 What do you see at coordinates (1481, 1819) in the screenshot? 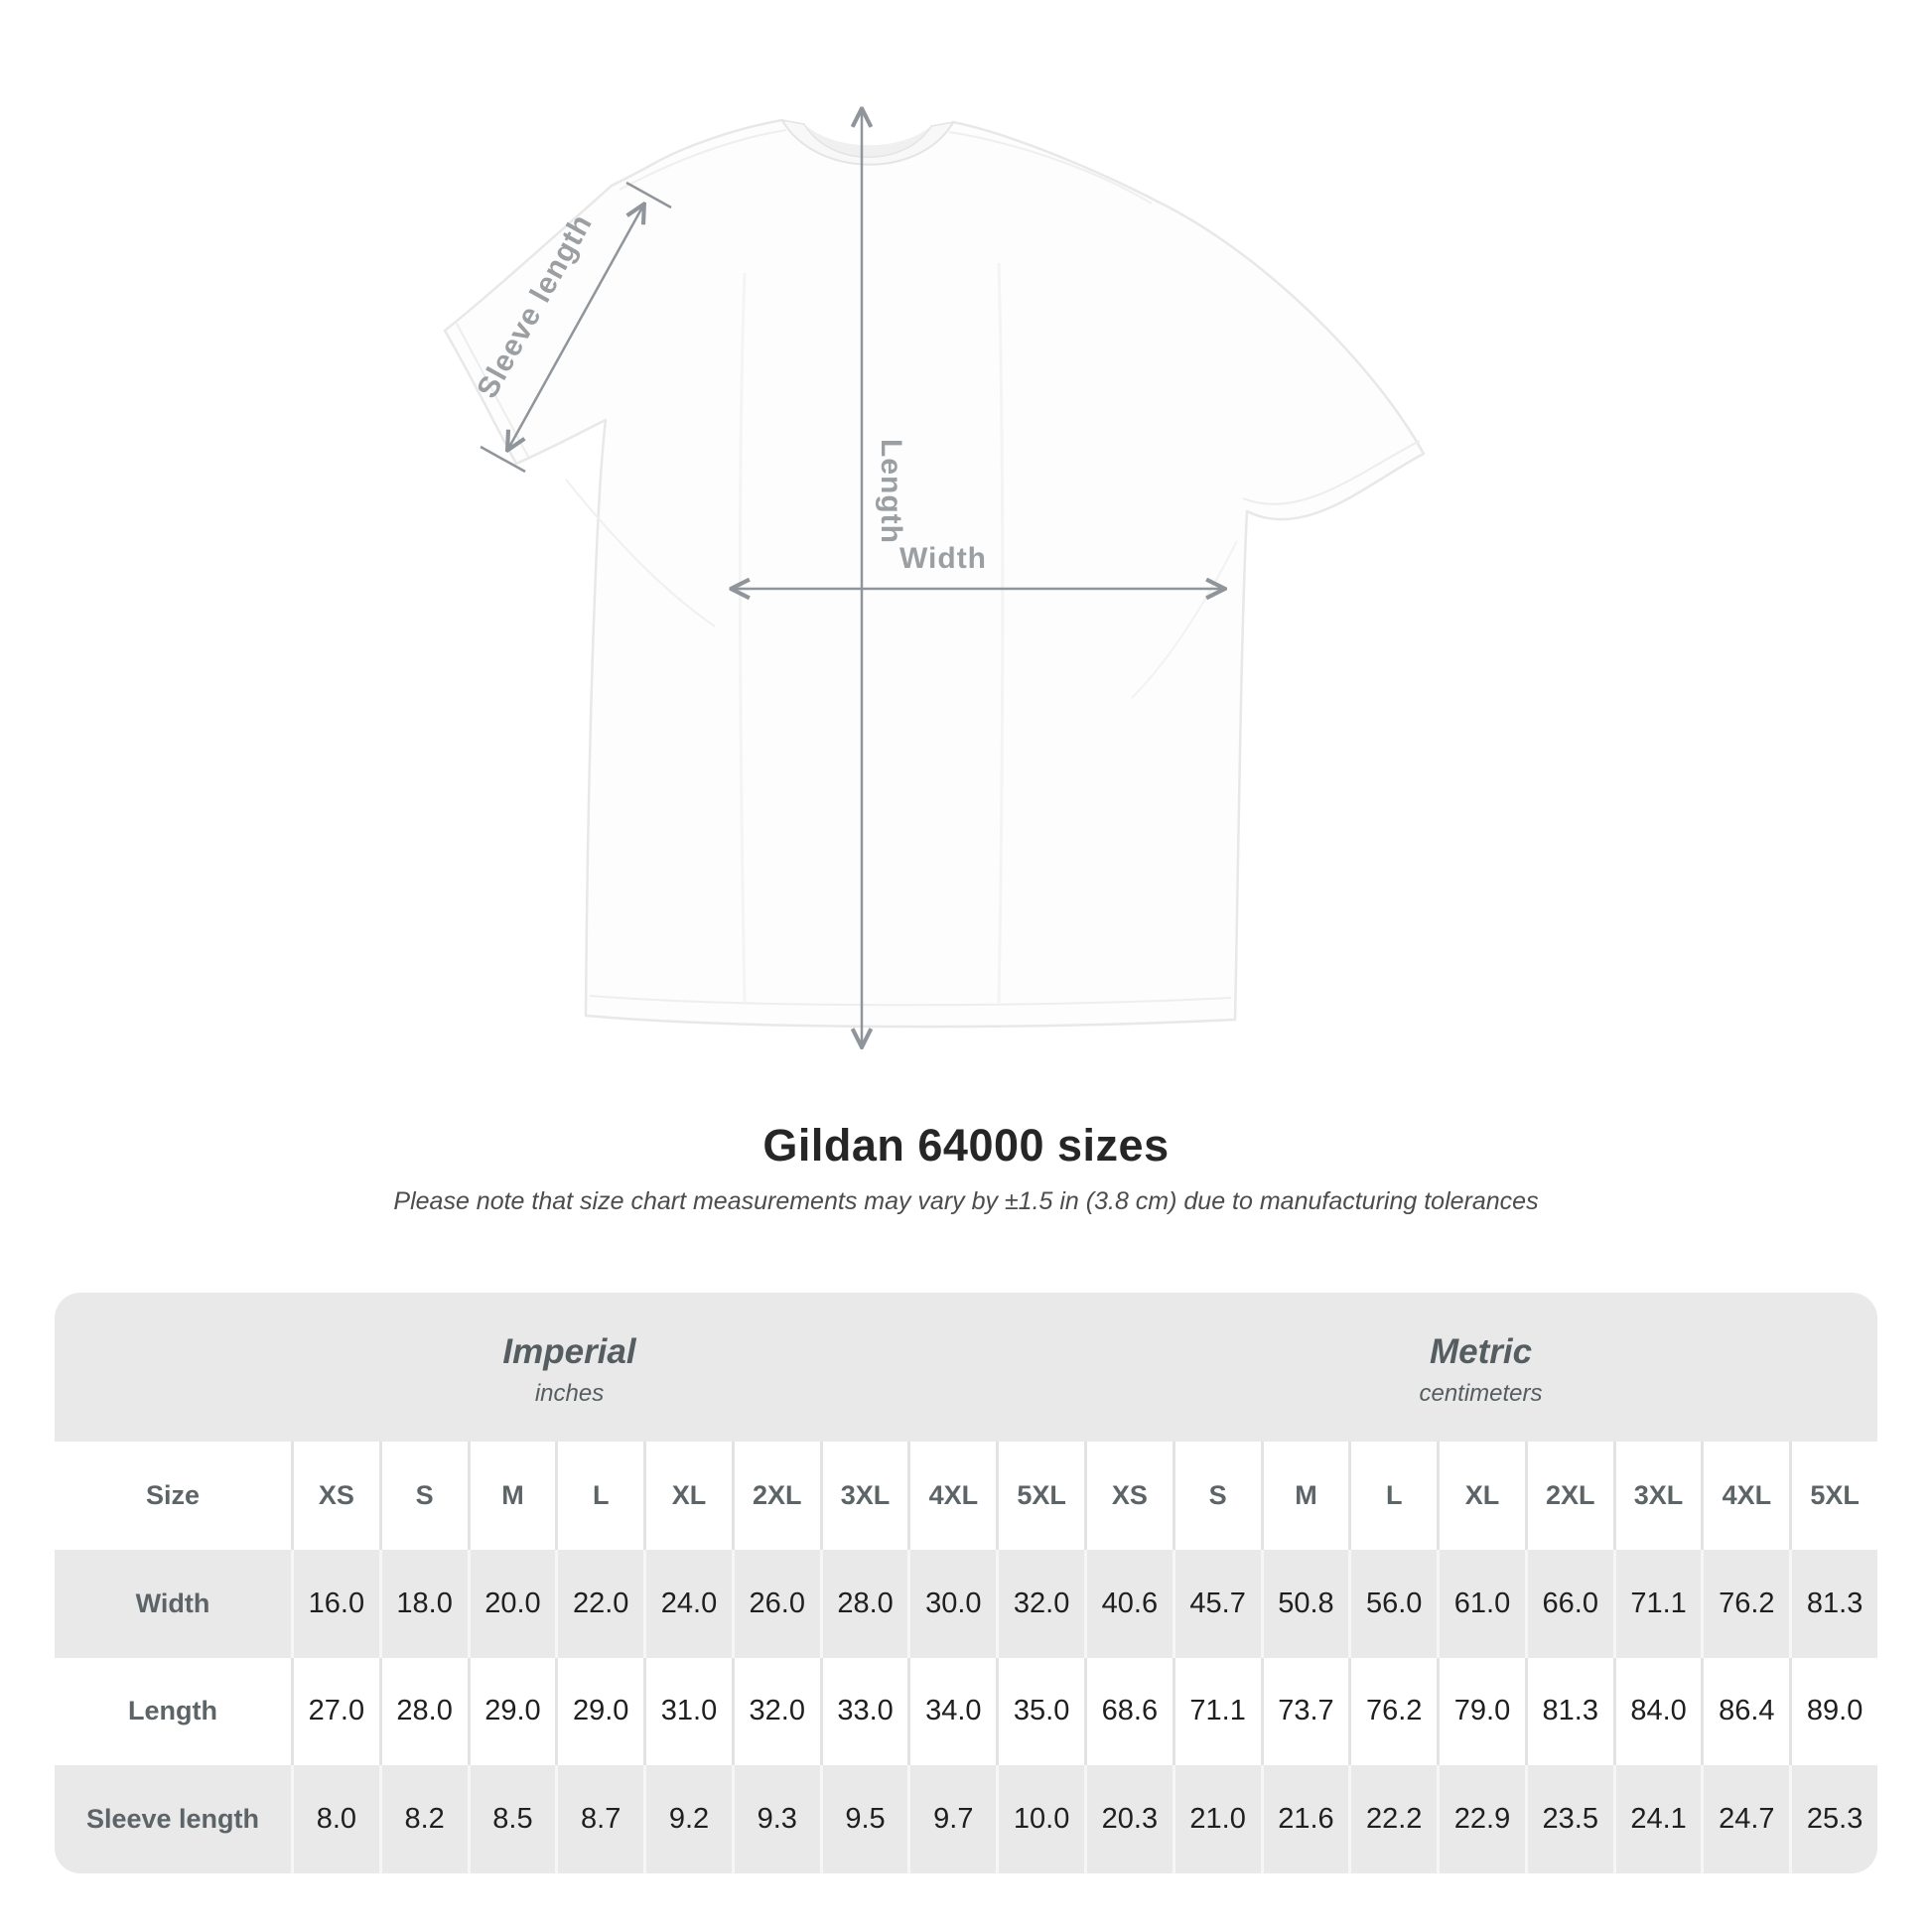
I see `value-cell: 22.9` at bounding box center [1481, 1819].